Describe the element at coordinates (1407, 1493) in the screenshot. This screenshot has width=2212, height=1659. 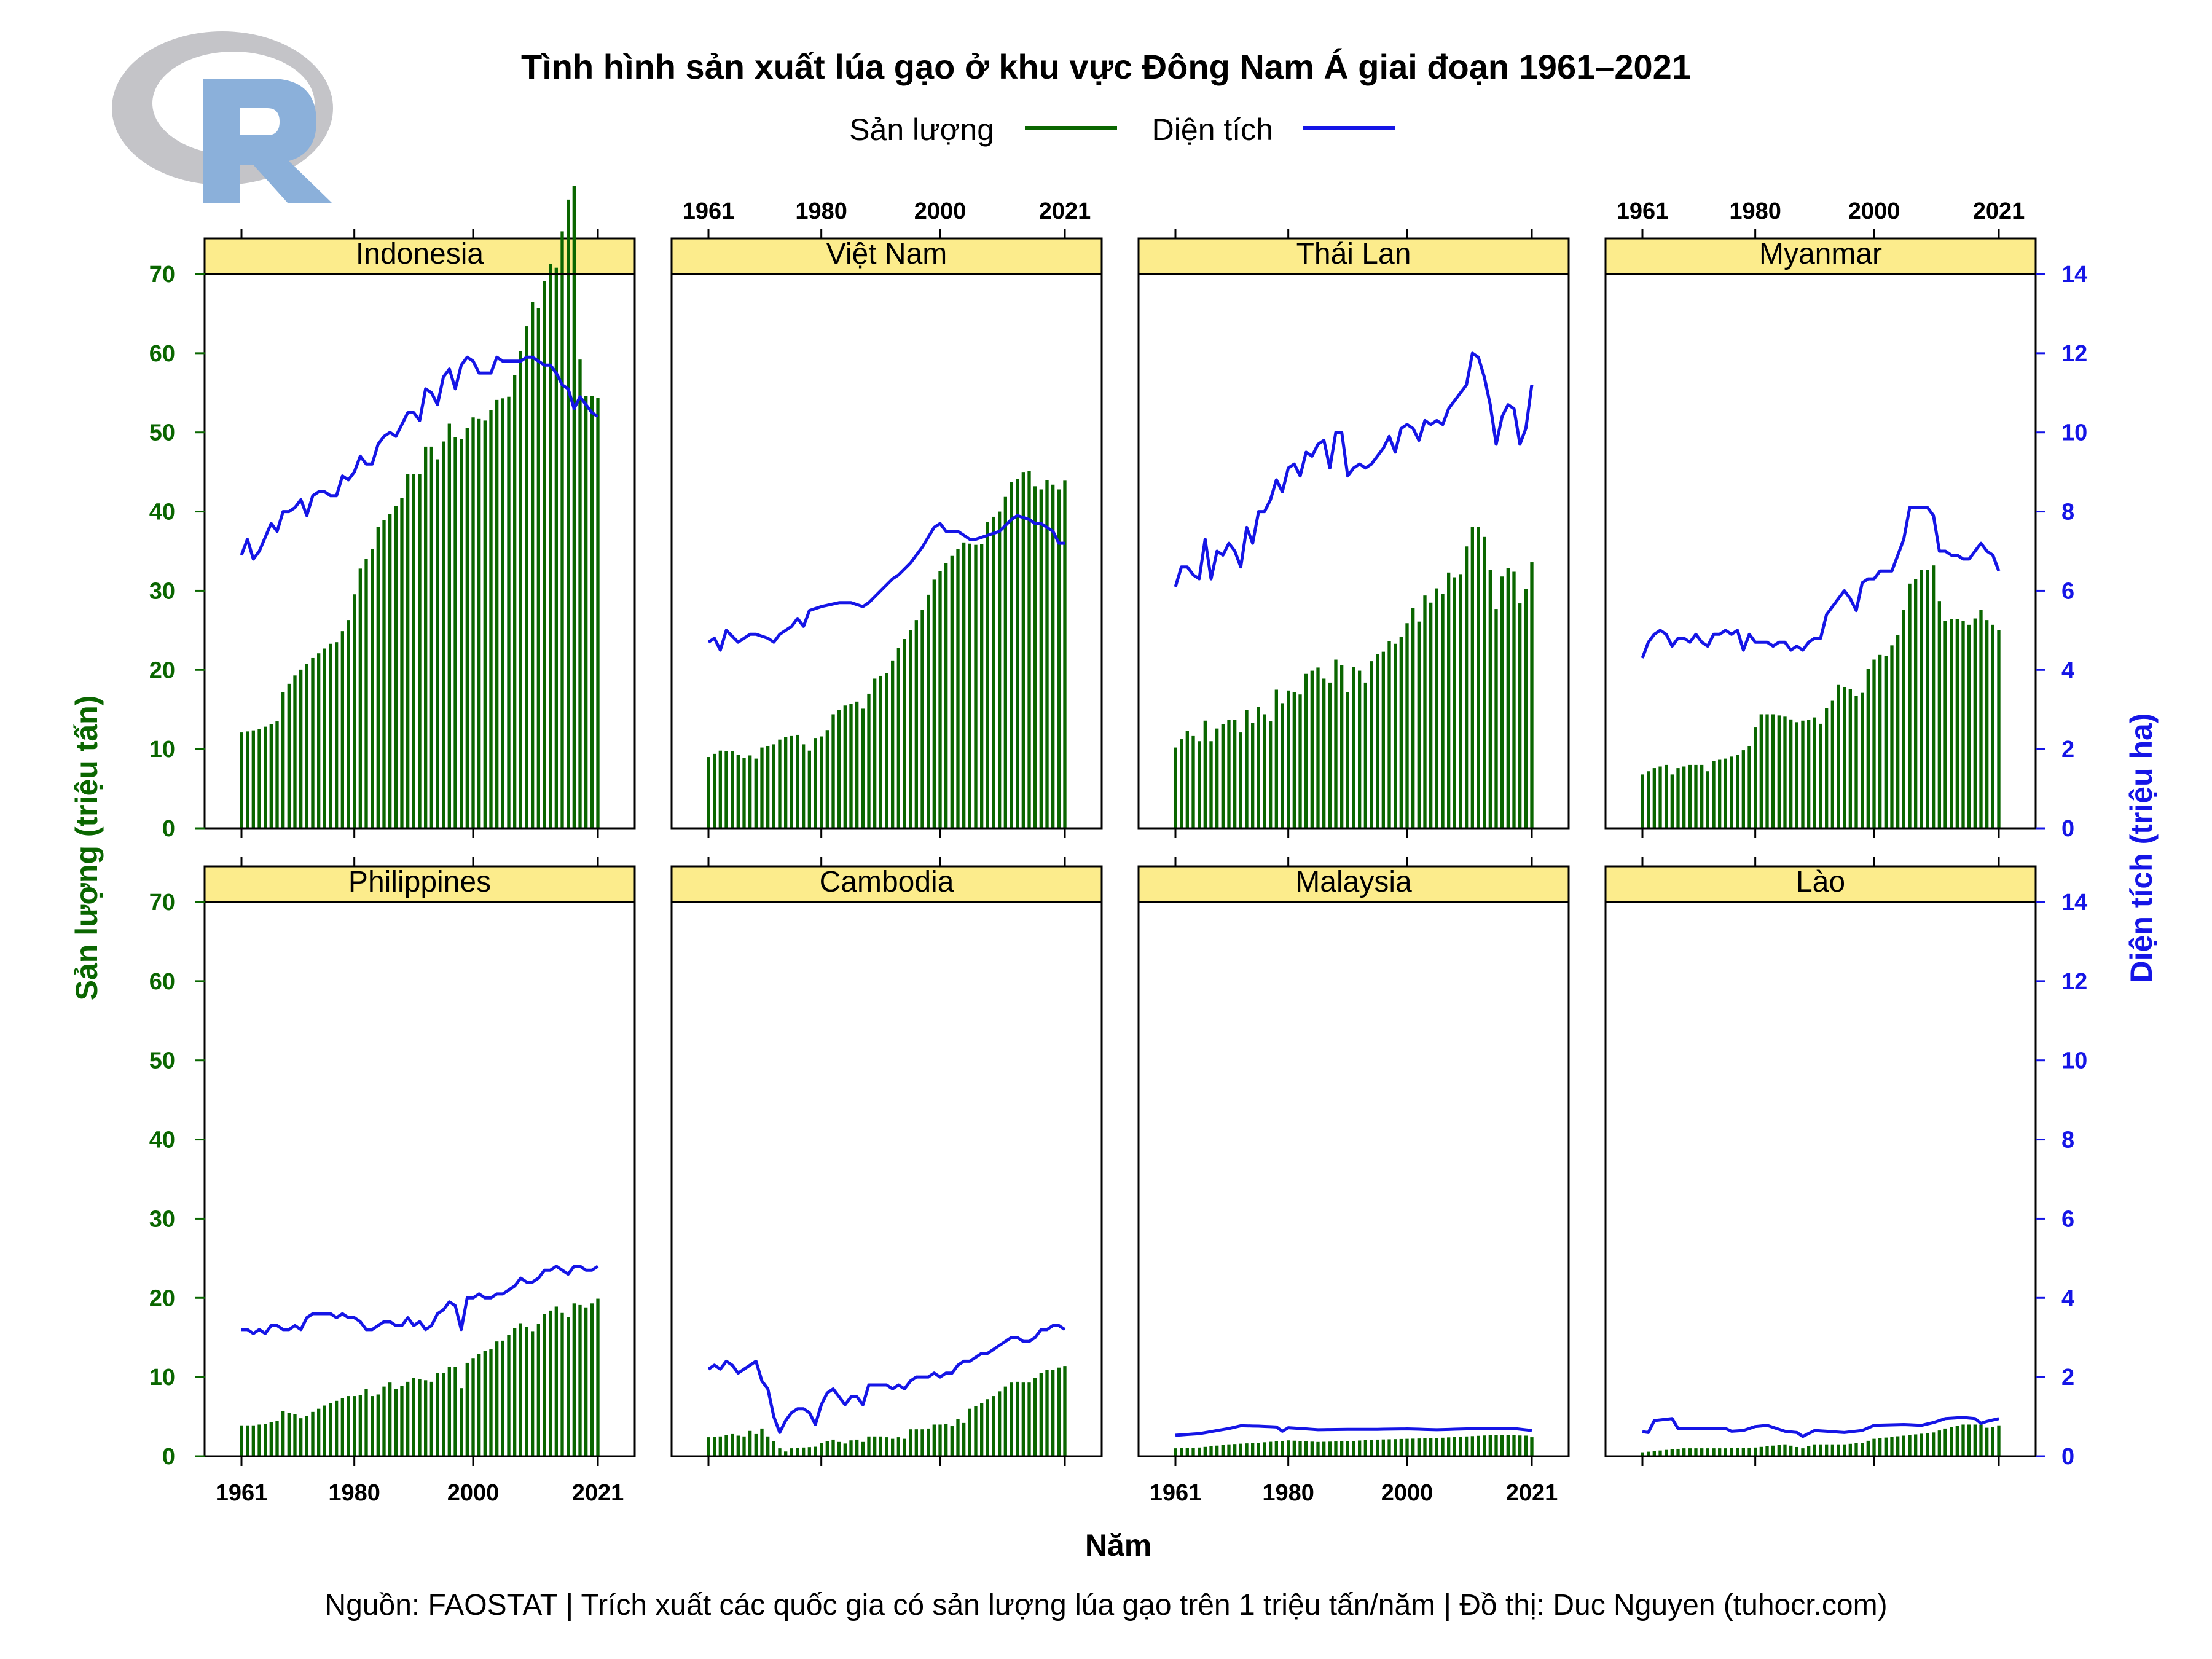
I see `x-bottom-tick-label: 2000` at that location.